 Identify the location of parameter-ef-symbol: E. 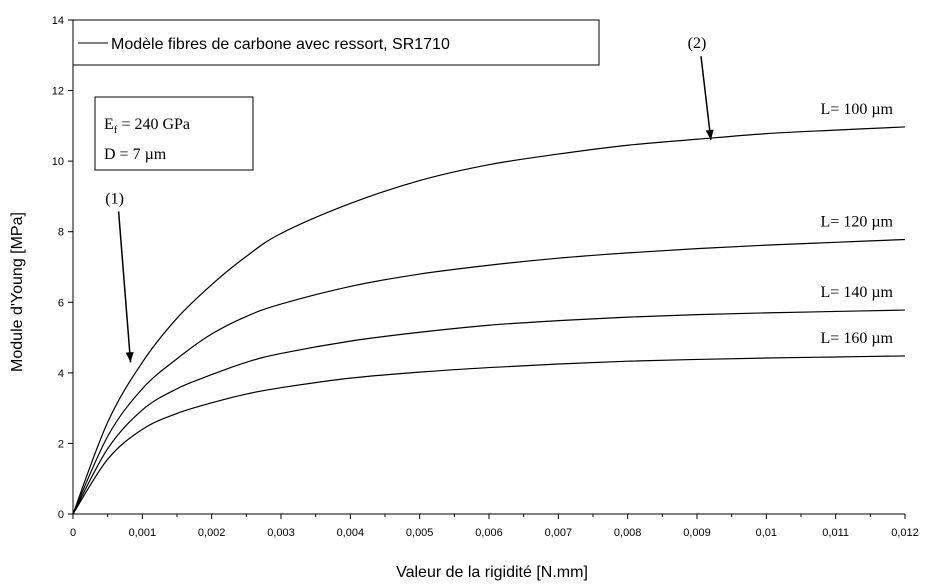
(109, 124).